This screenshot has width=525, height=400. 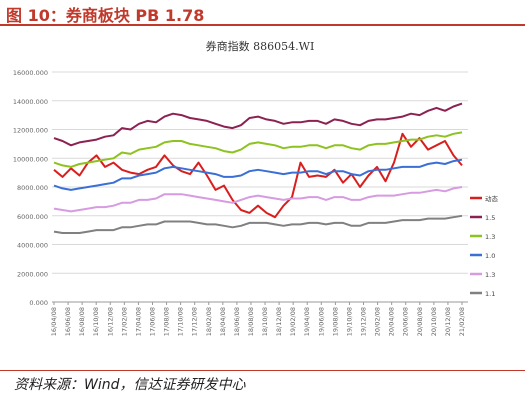 What do you see at coordinates (262, 370) in the screenshot?
I see `source-divider` at bounding box center [262, 370].